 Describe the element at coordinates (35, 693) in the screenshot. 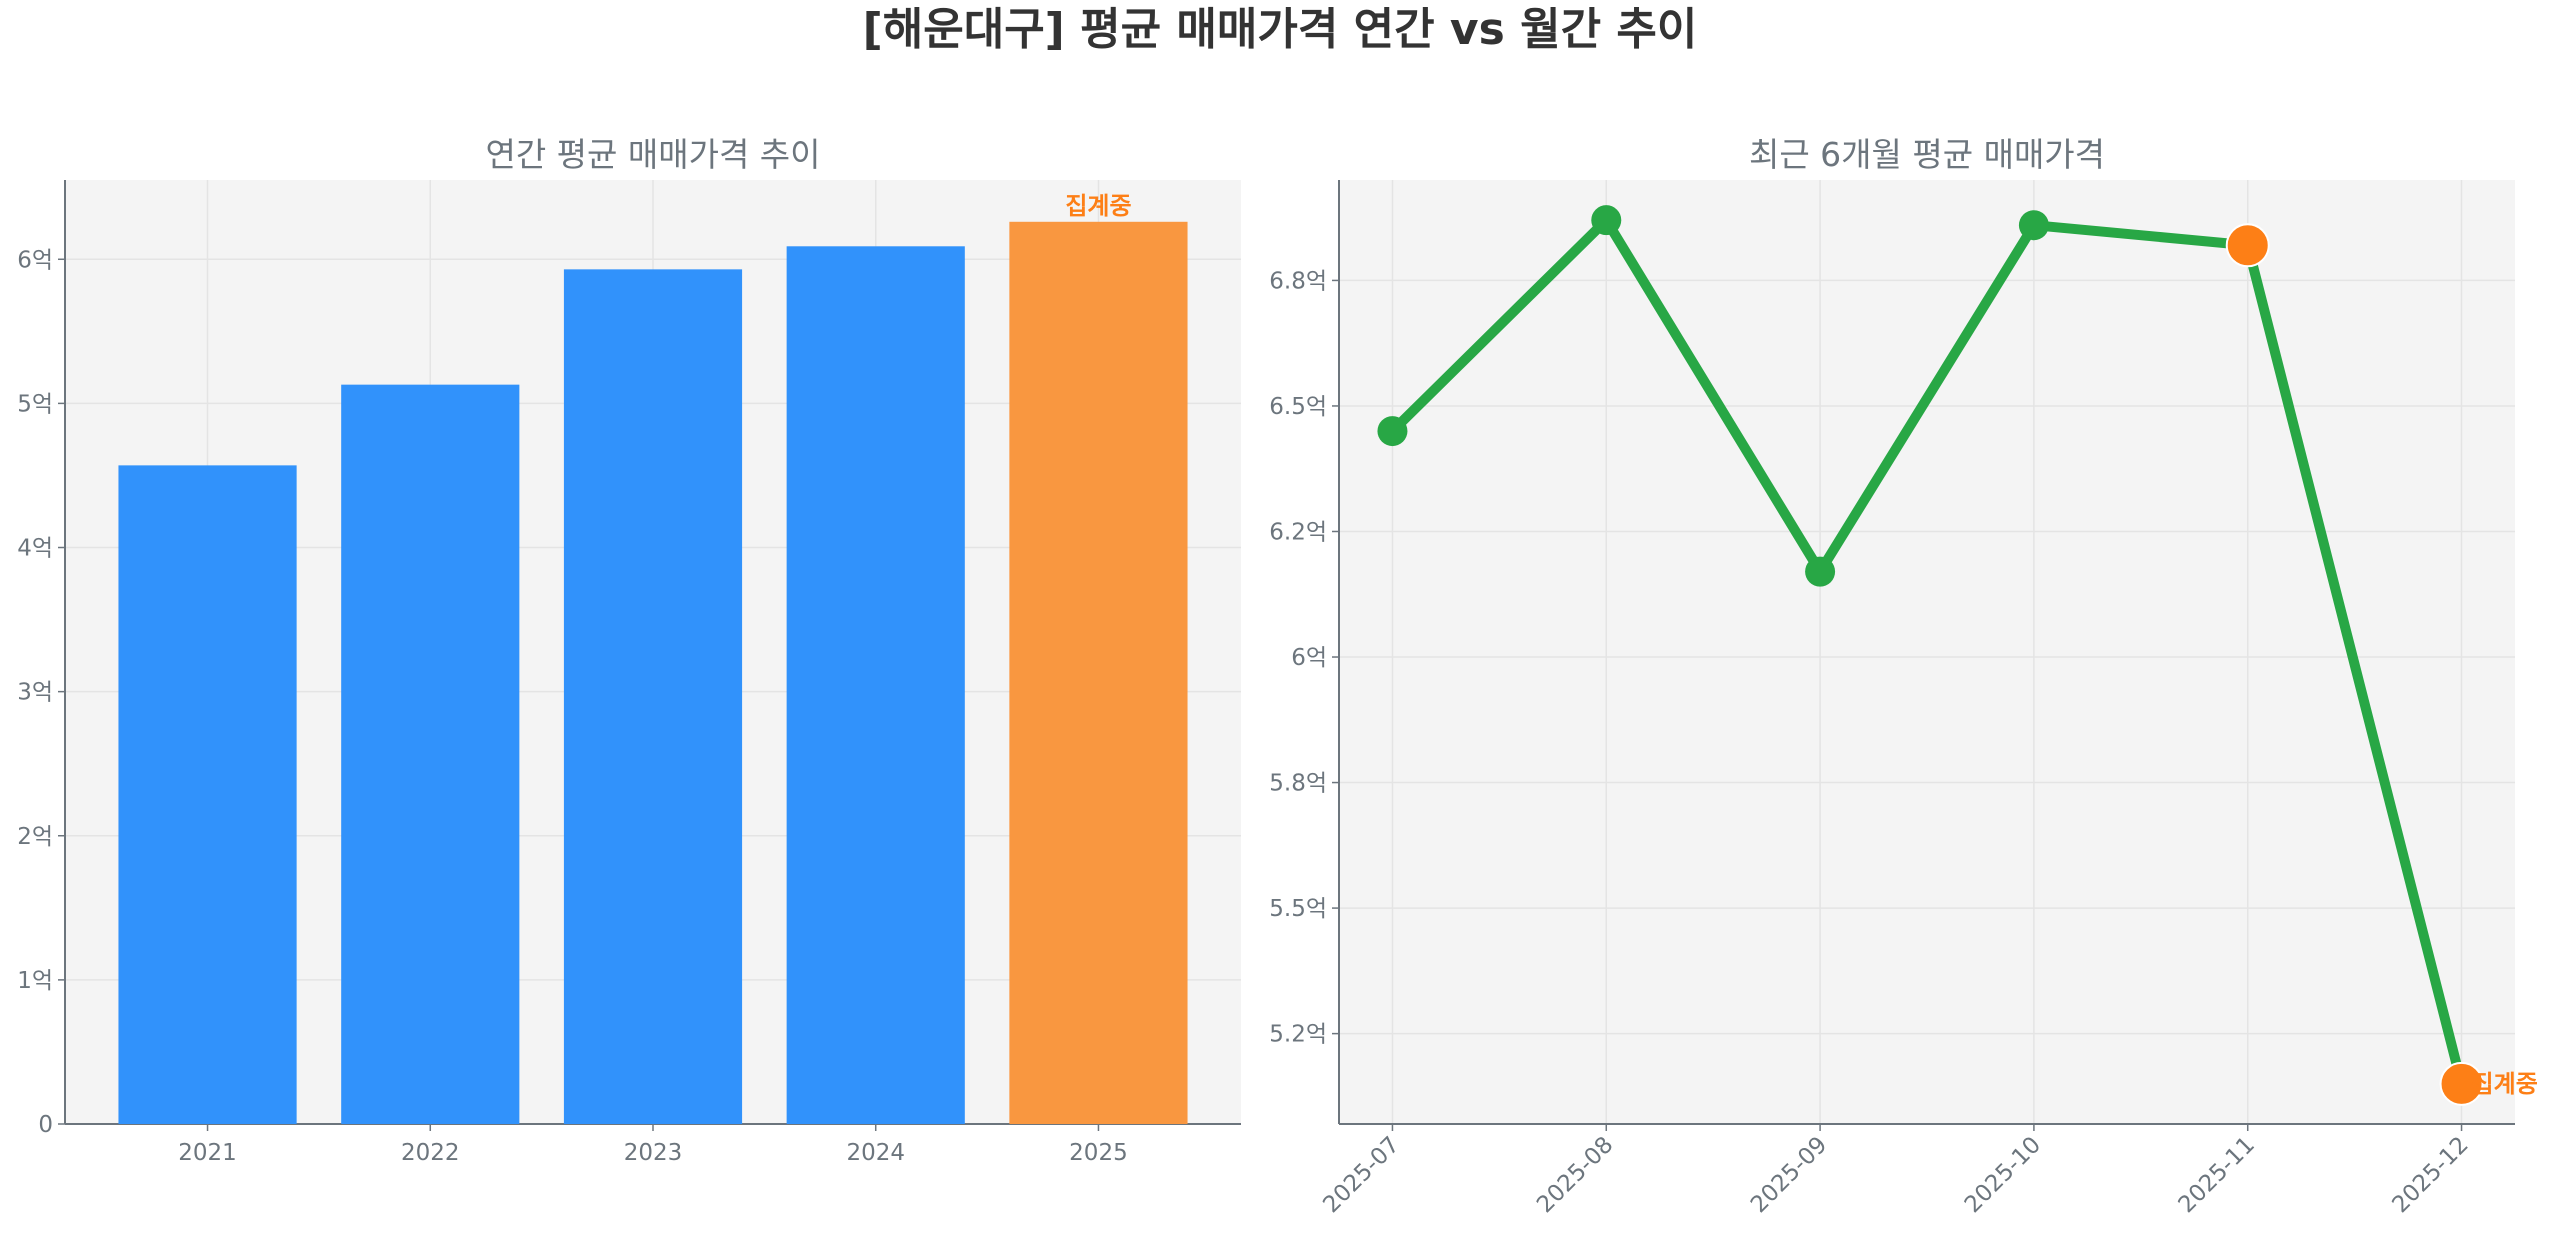

I see `y-tick-label: 3억` at that location.